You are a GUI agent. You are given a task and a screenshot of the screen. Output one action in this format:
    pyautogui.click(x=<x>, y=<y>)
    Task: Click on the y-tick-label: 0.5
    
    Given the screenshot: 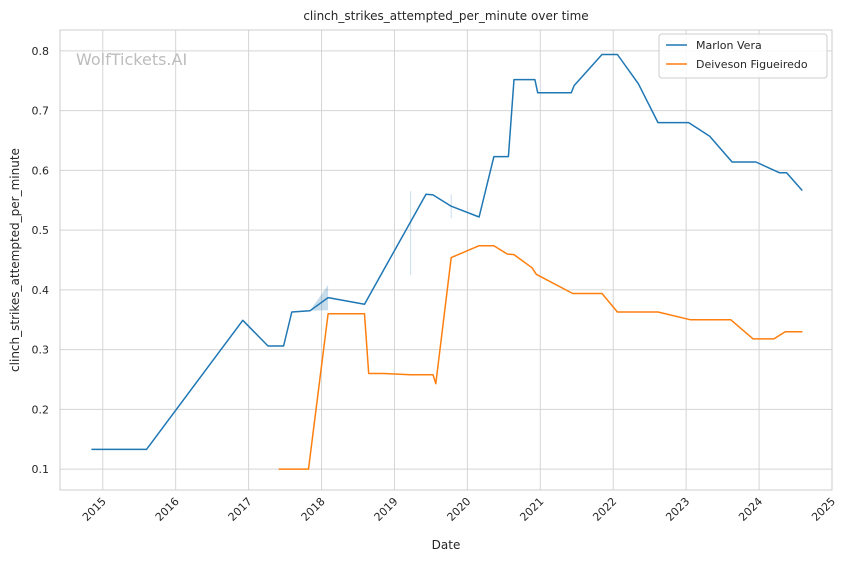 What is the action you would take?
    pyautogui.click(x=41, y=230)
    